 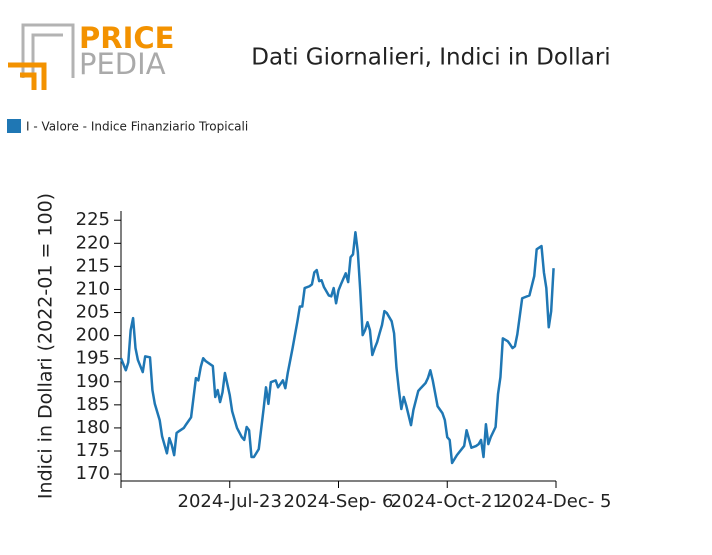 I want to click on logo: PRICE PEDIA, so click(x=91, y=55).